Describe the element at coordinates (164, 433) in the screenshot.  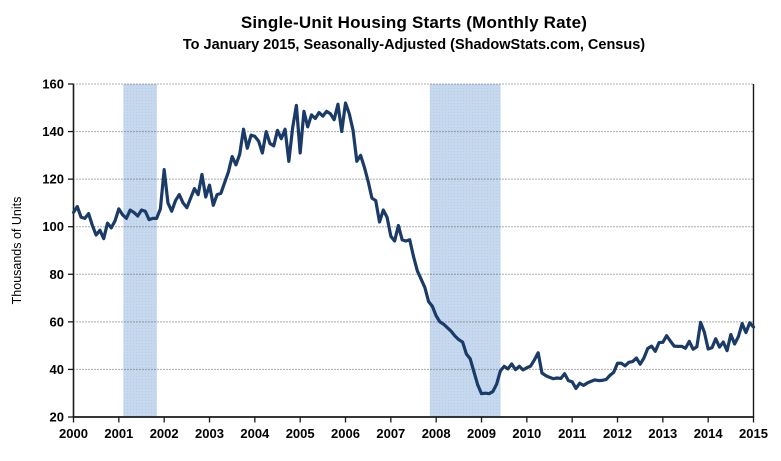
I see `x-tick-label: 2002` at that location.